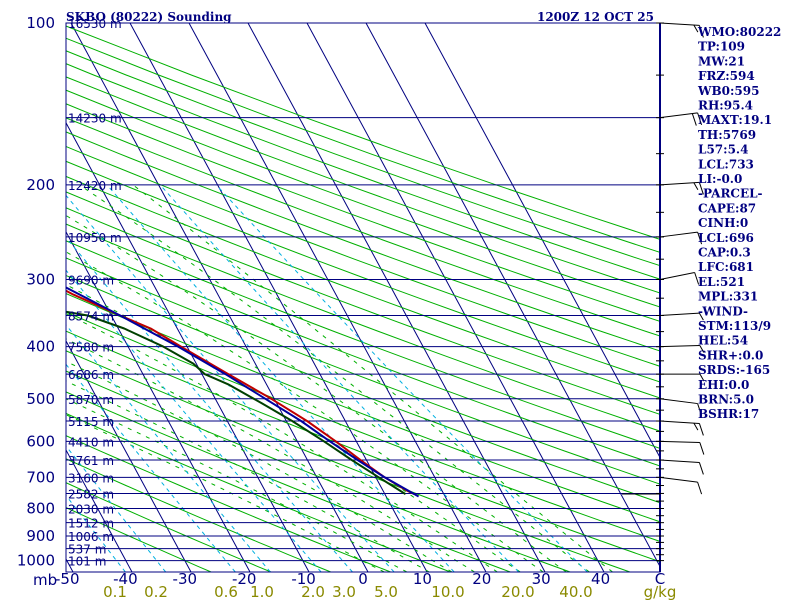 This screenshot has width=800, height=600. What do you see at coordinates (541, 579) in the screenshot?
I see `temperature-tick-label: 30` at bounding box center [541, 579].